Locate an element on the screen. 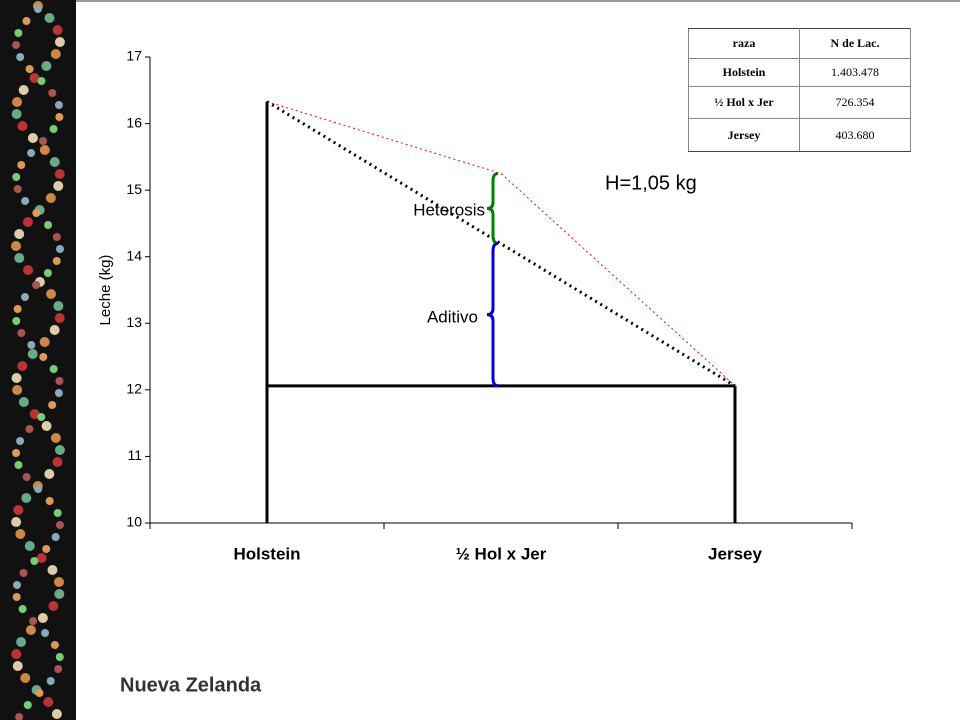 The image size is (960, 720). y-tick-label: 13 is located at coordinates (134, 322).